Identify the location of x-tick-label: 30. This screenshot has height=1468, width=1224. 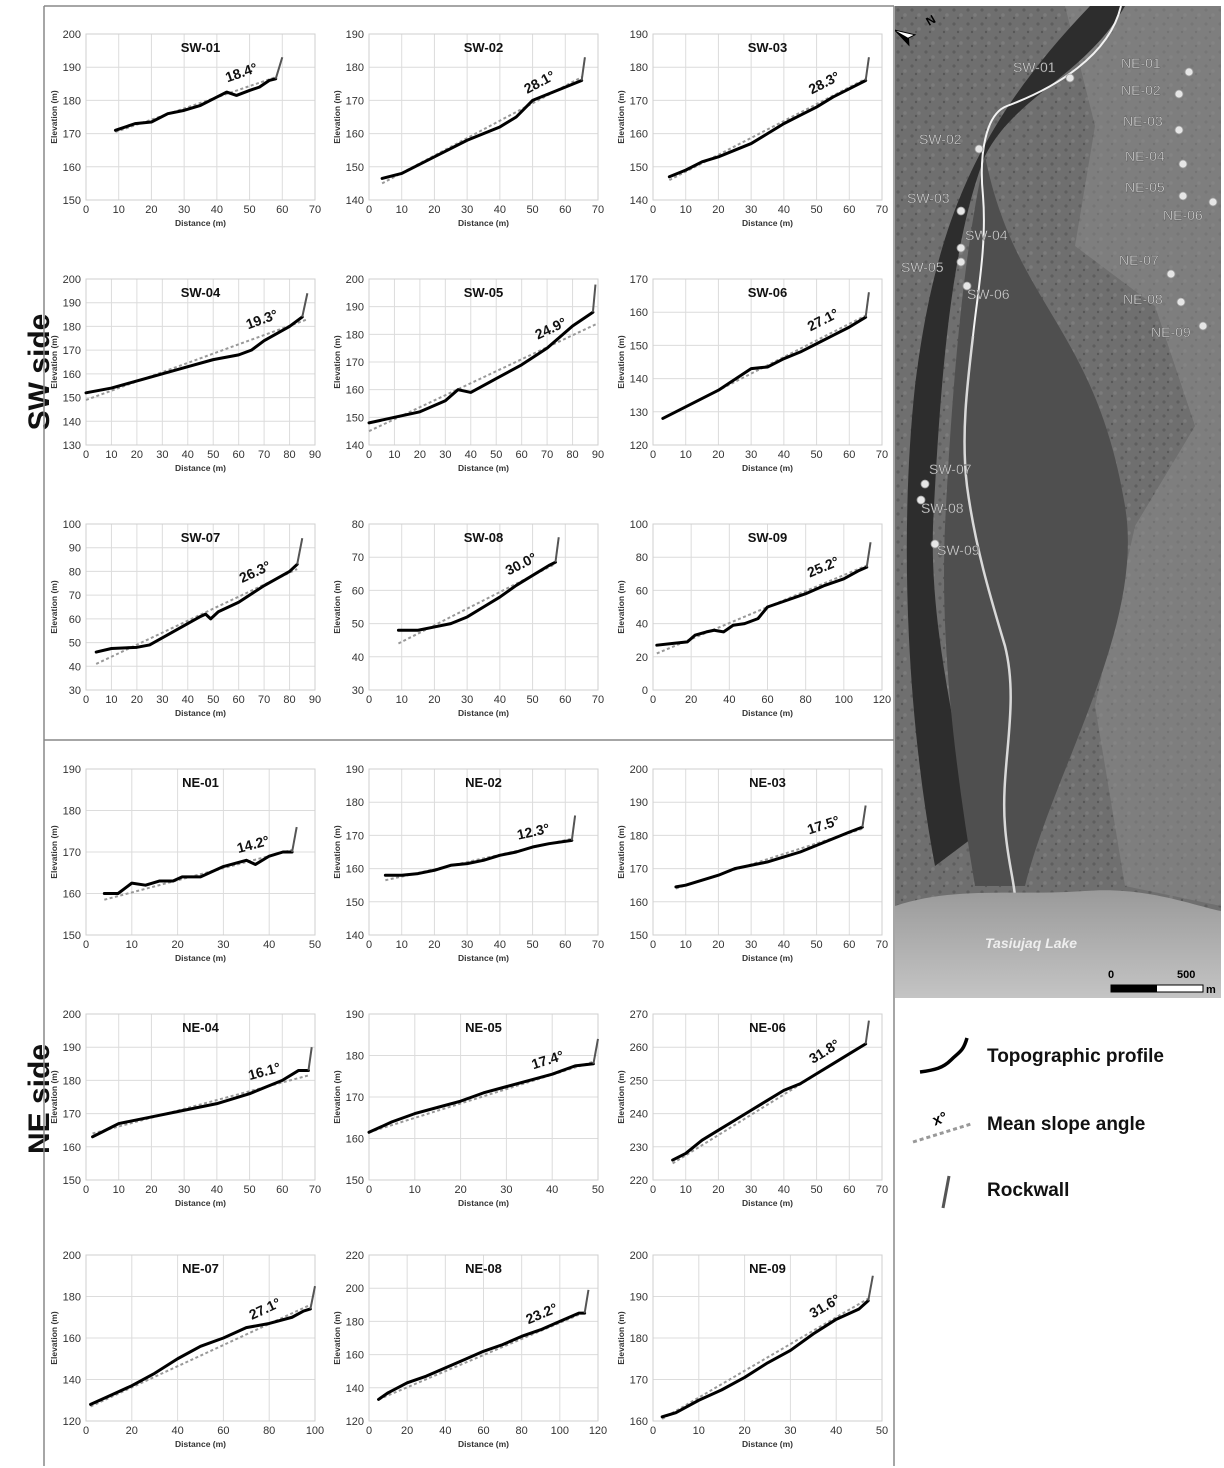
(184, 1190).